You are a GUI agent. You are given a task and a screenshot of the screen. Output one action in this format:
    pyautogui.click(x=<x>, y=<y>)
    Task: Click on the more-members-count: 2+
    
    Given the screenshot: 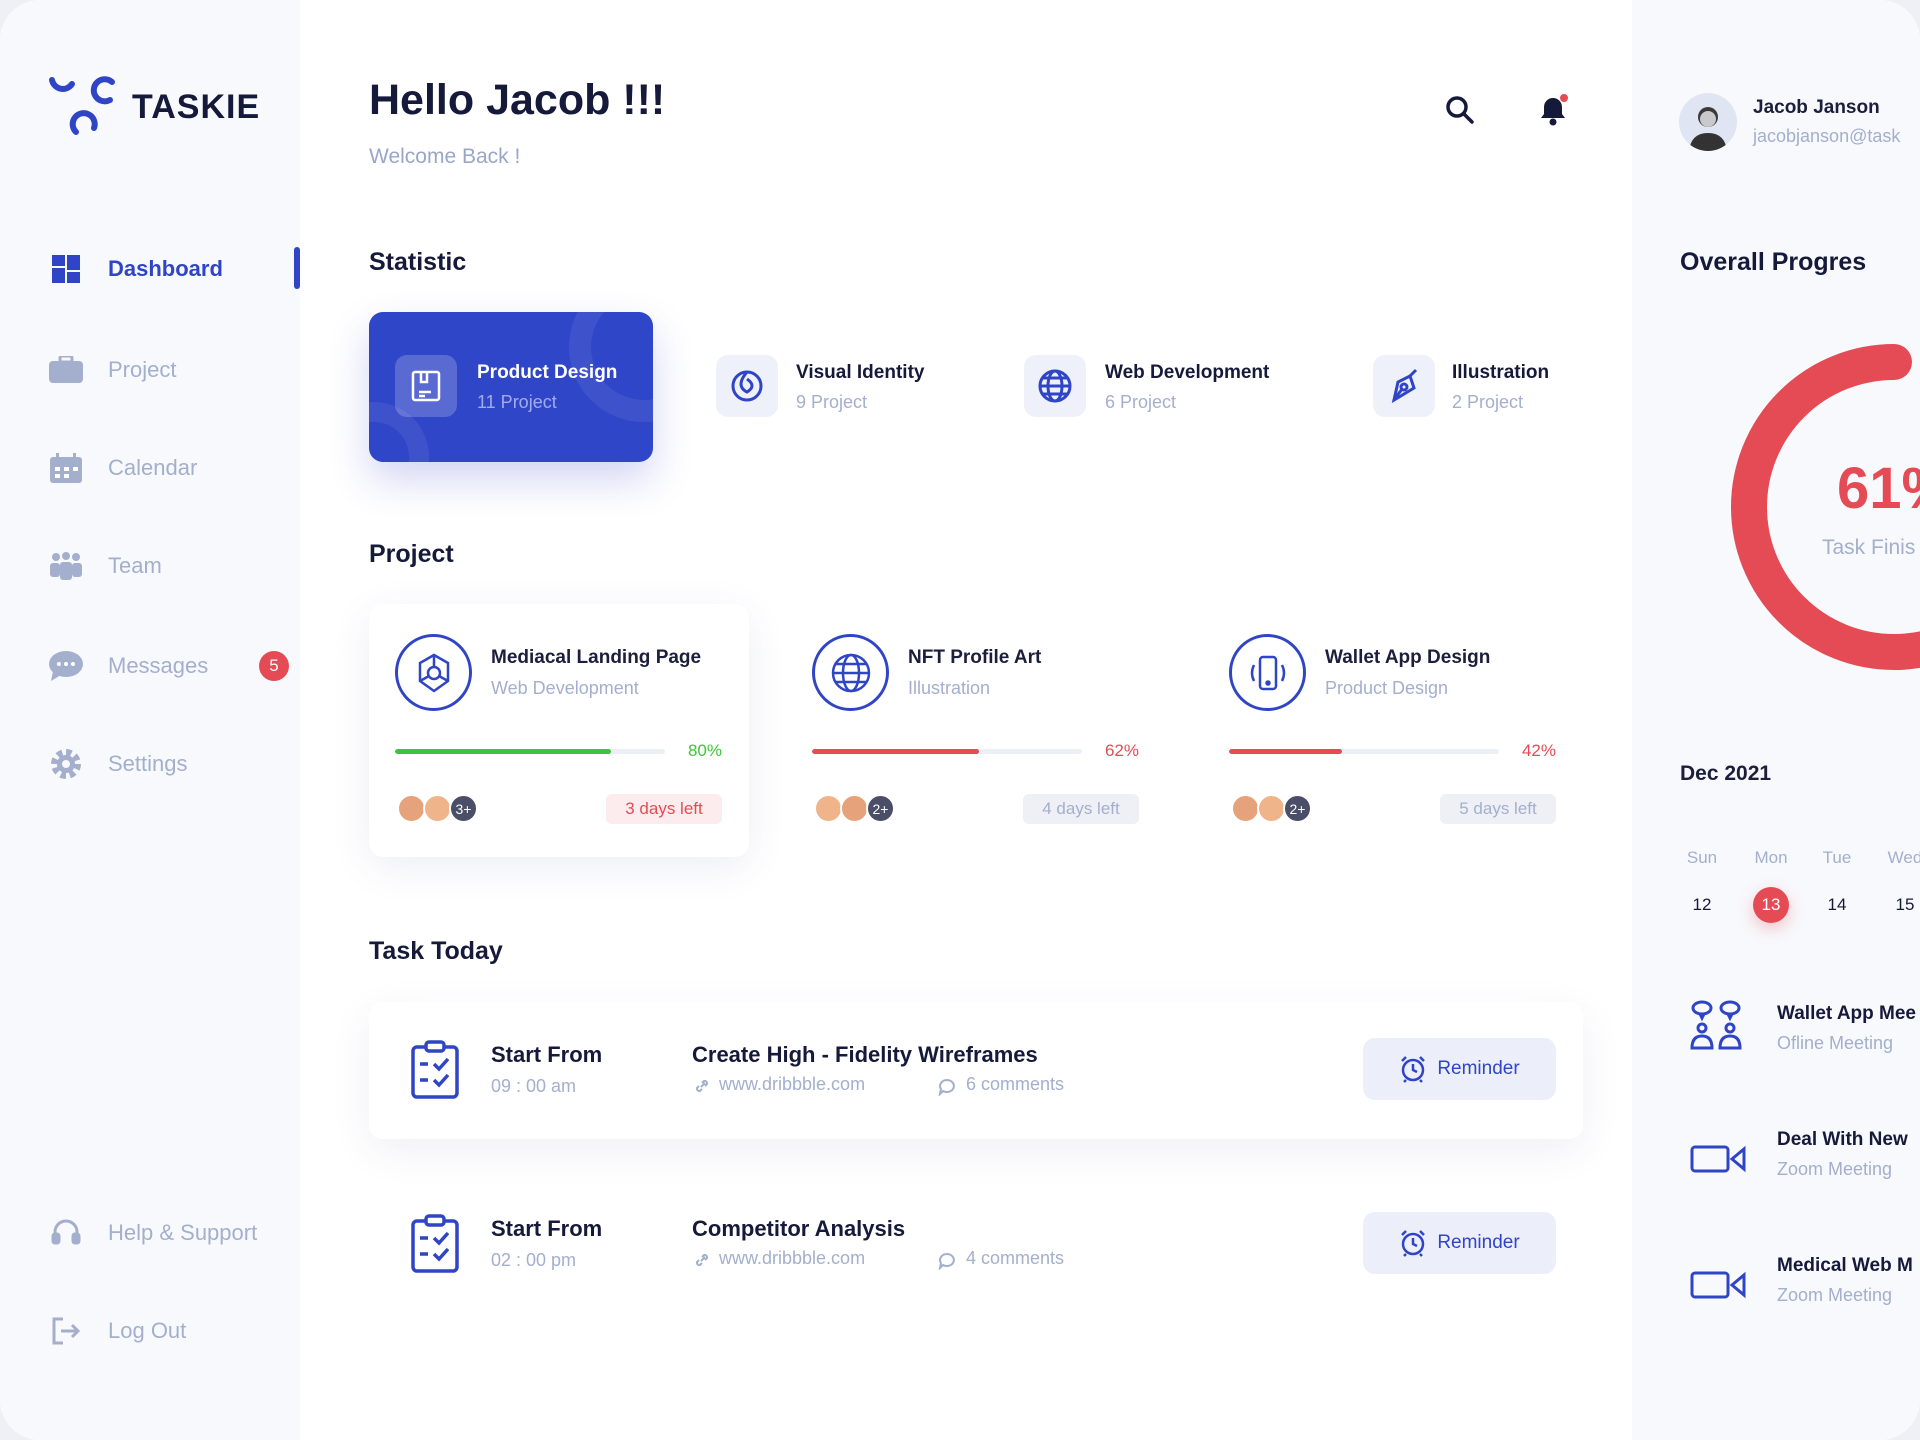 What is the action you would take?
    pyautogui.click(x=1297, y=808)
    